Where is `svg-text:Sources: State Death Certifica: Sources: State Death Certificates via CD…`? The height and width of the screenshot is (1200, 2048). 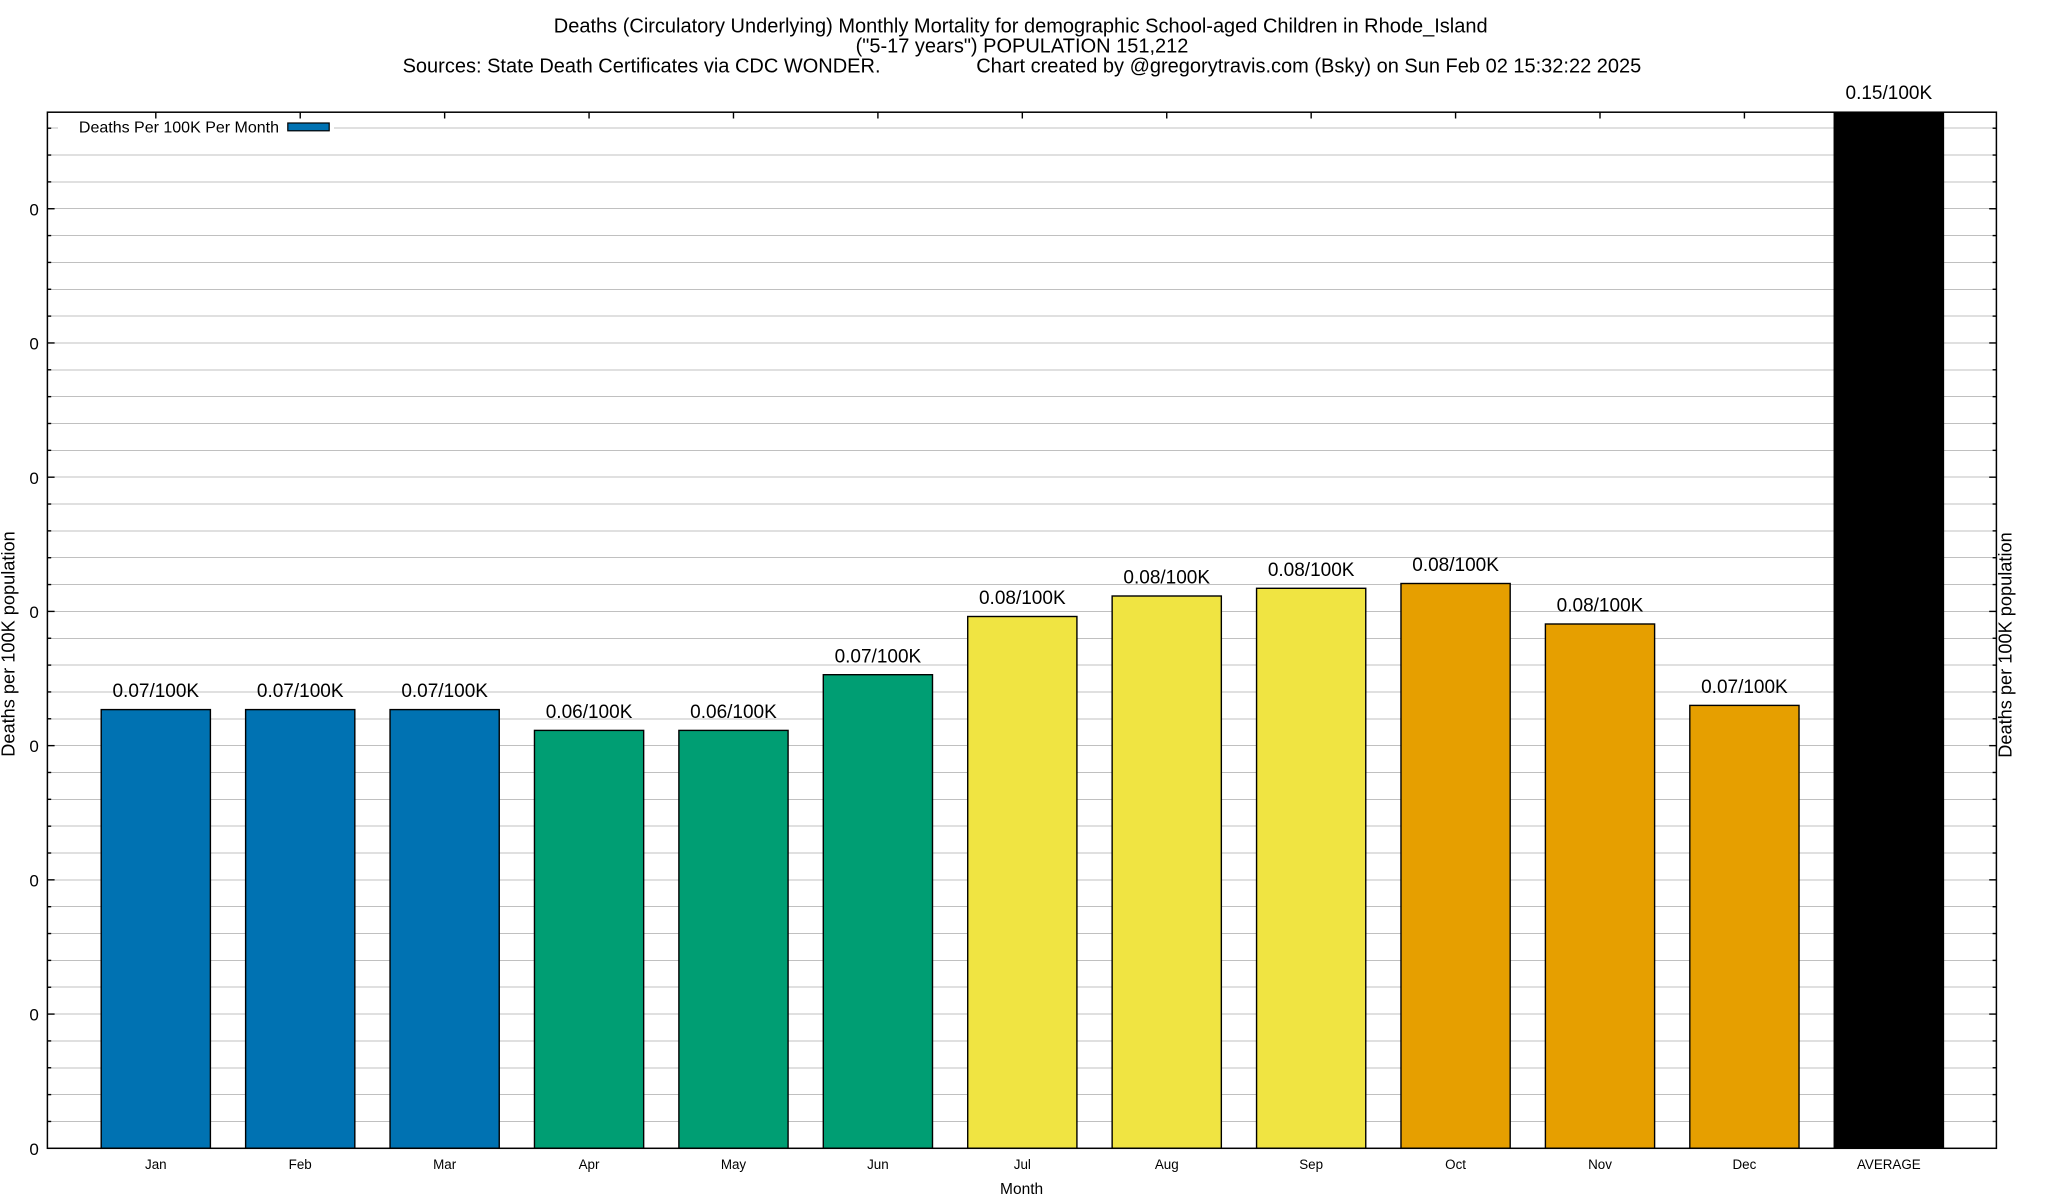
svg-text:Sources: State Death Certifica: Sources: State Death Certificates via CD… is located at coordinates (642, 67).